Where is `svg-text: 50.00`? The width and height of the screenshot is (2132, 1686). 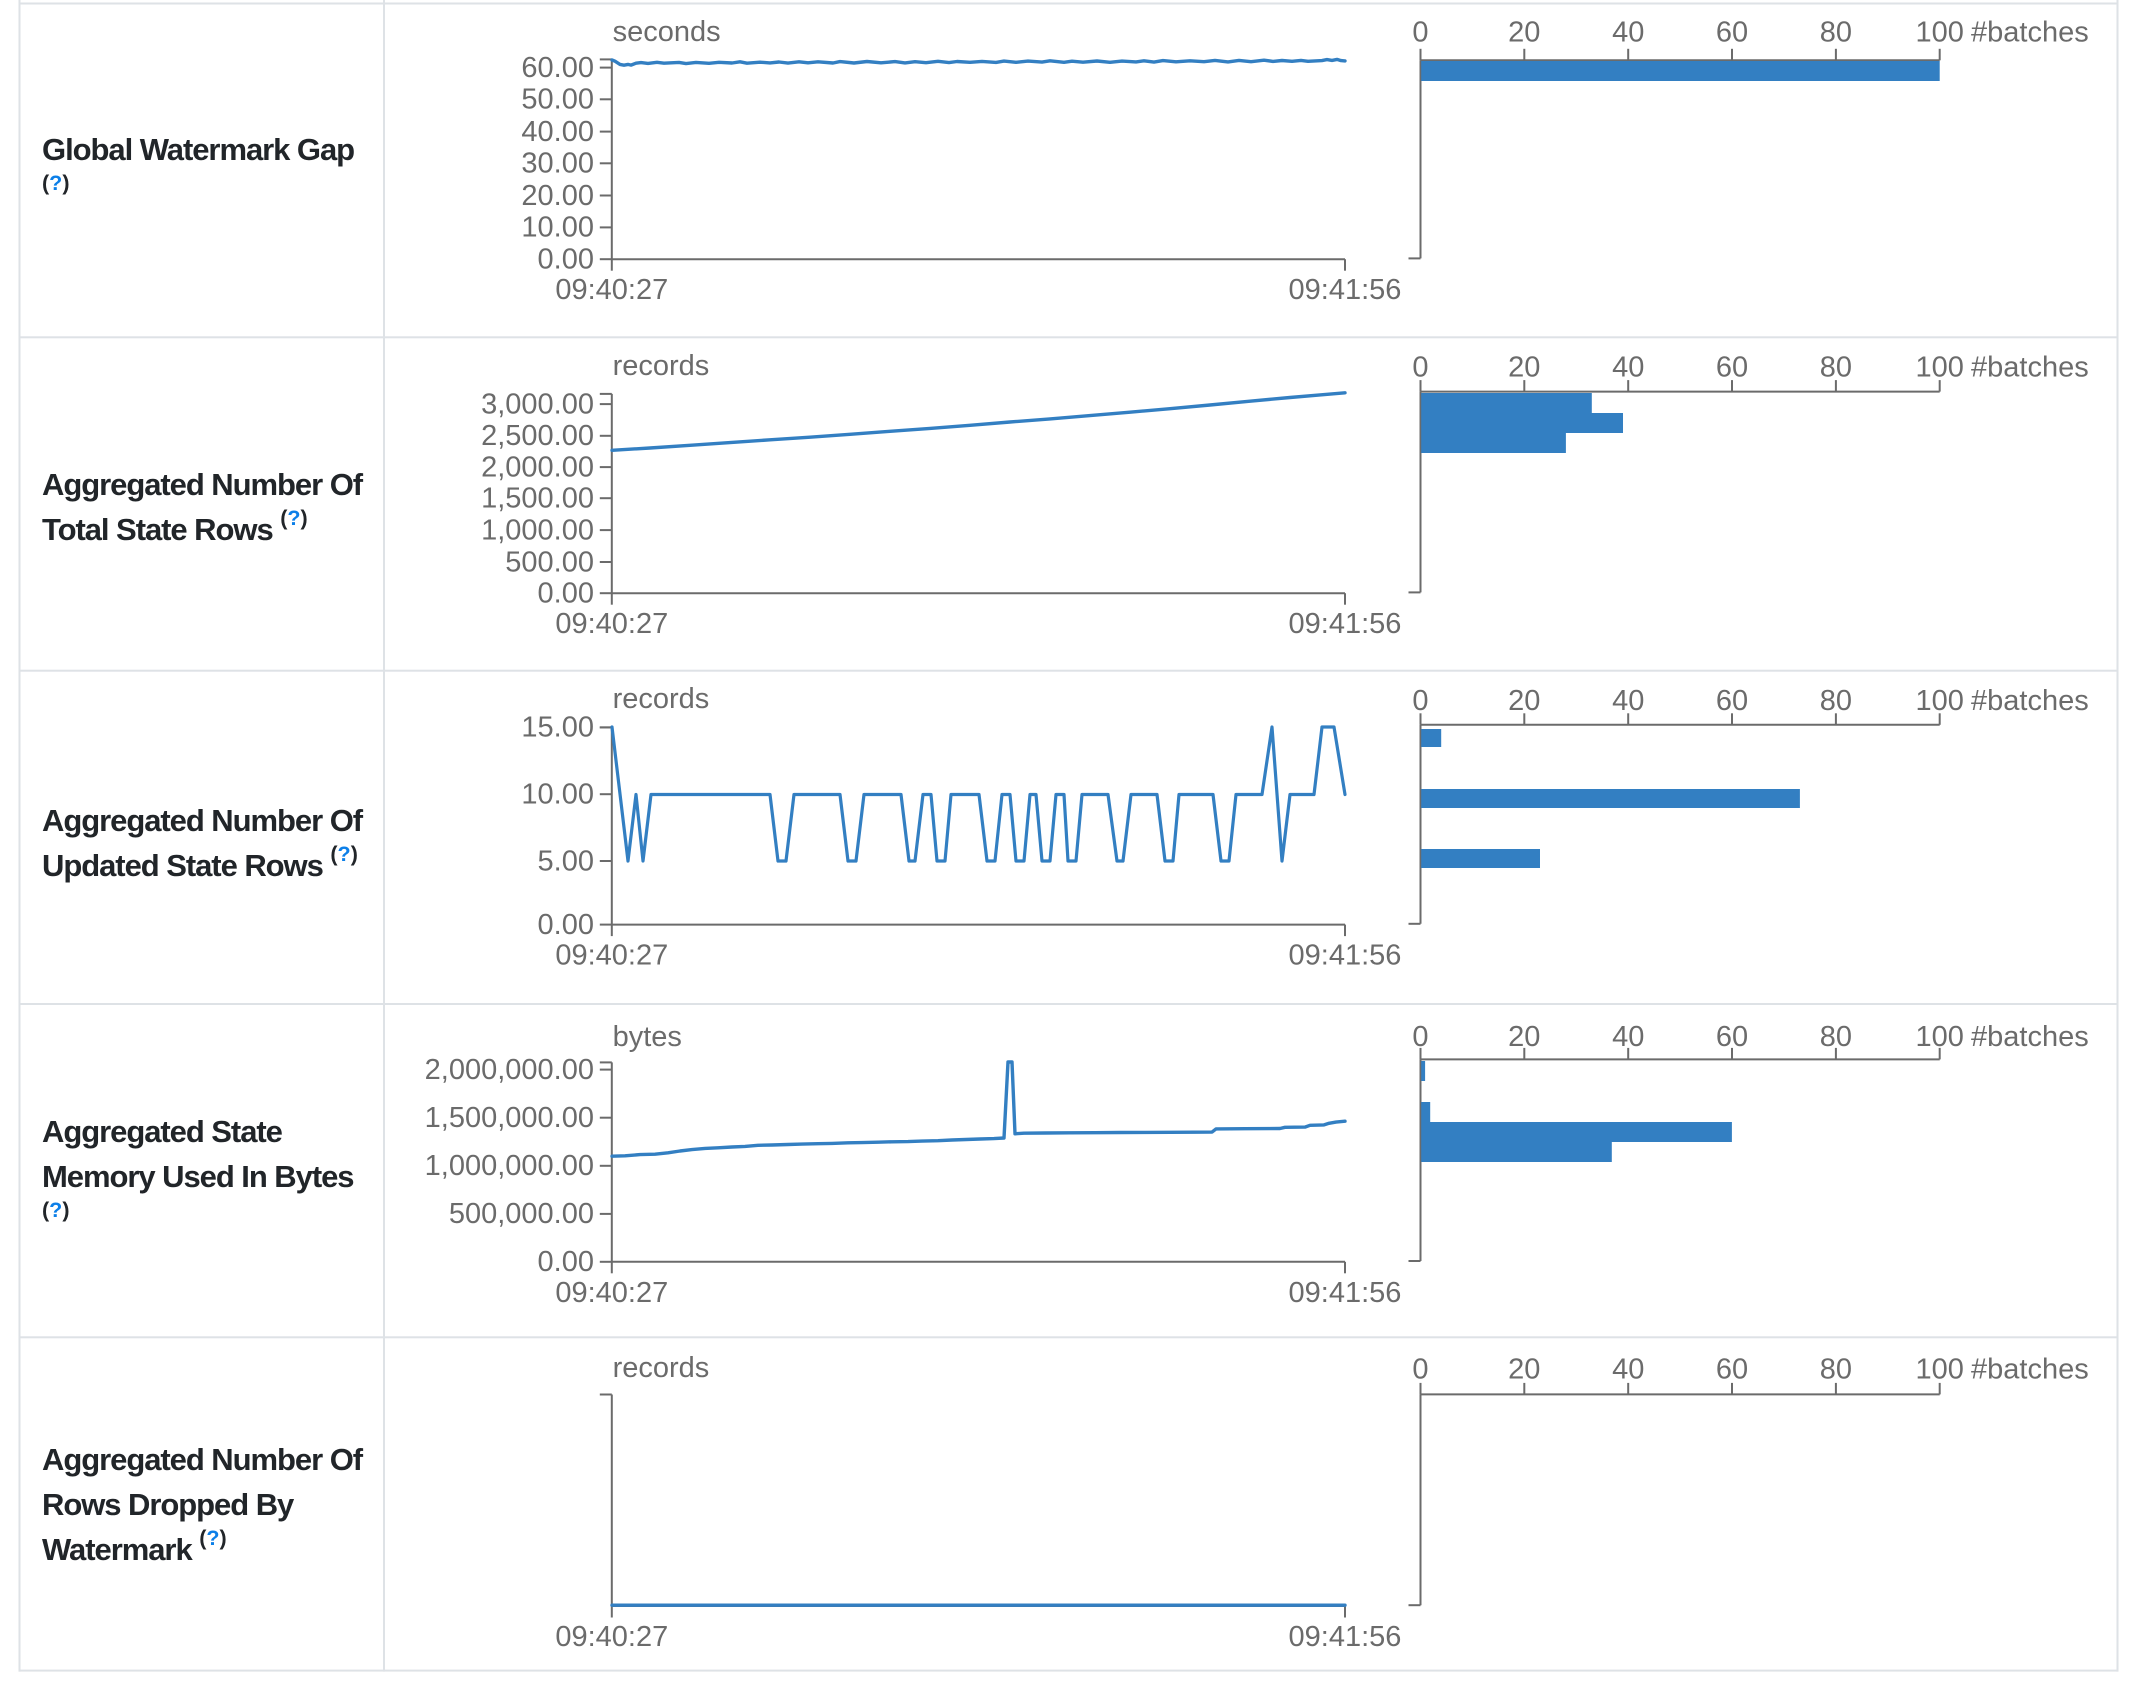
svg-text: 50.00 is located at coordinates (557, 100).